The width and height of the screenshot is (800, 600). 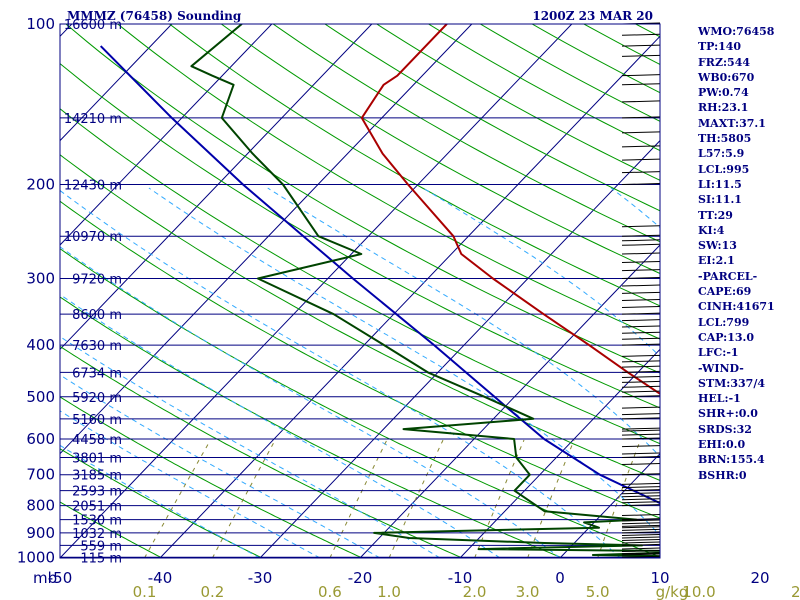 I want to click on sounding-index-item: EI:2.1, so click(x=716, y=261).